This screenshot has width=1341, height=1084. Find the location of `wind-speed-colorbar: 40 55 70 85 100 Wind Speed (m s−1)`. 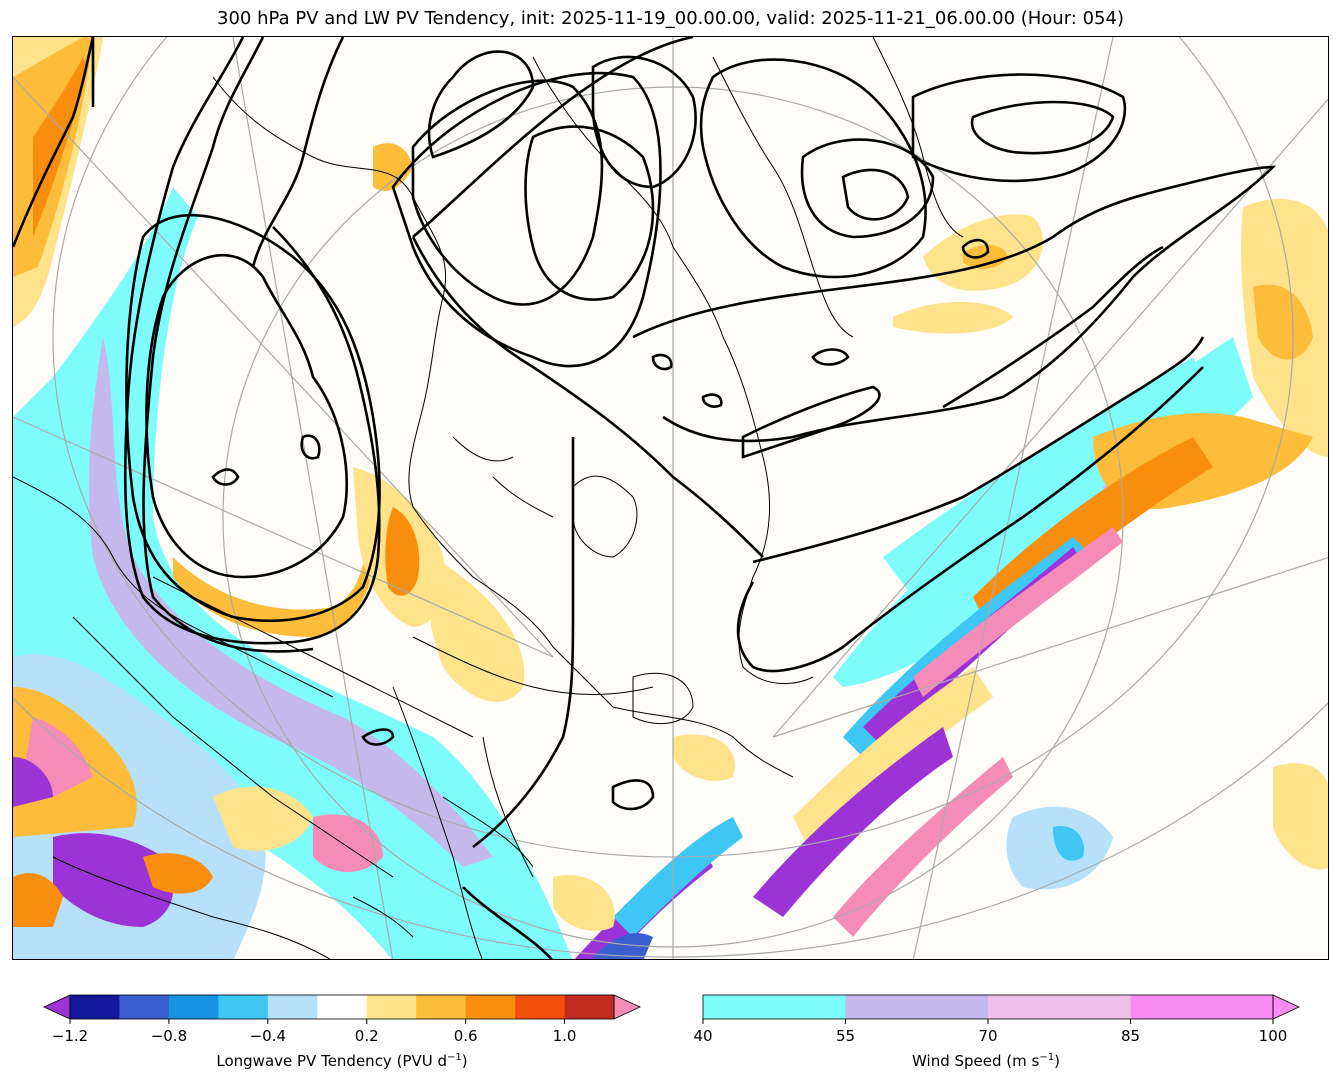

wind-speed-colorbar: 40 55 70 85 100 Wind Speed (m s−1) is located at coordinates (996, 1034).